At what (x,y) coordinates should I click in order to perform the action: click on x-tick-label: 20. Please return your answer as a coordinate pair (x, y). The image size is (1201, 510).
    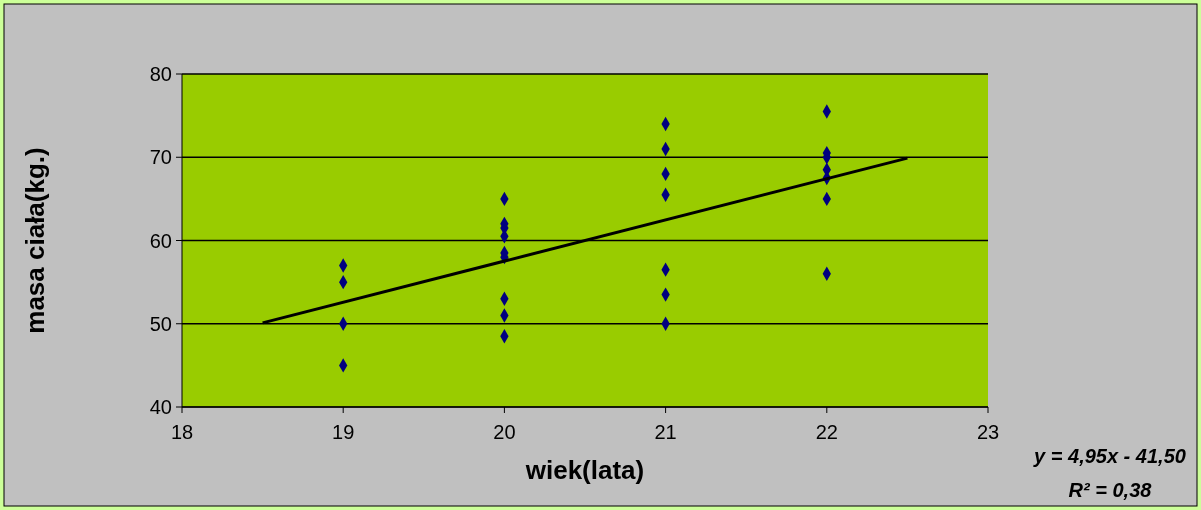
    Looking at the image, I should click on (504, 432).